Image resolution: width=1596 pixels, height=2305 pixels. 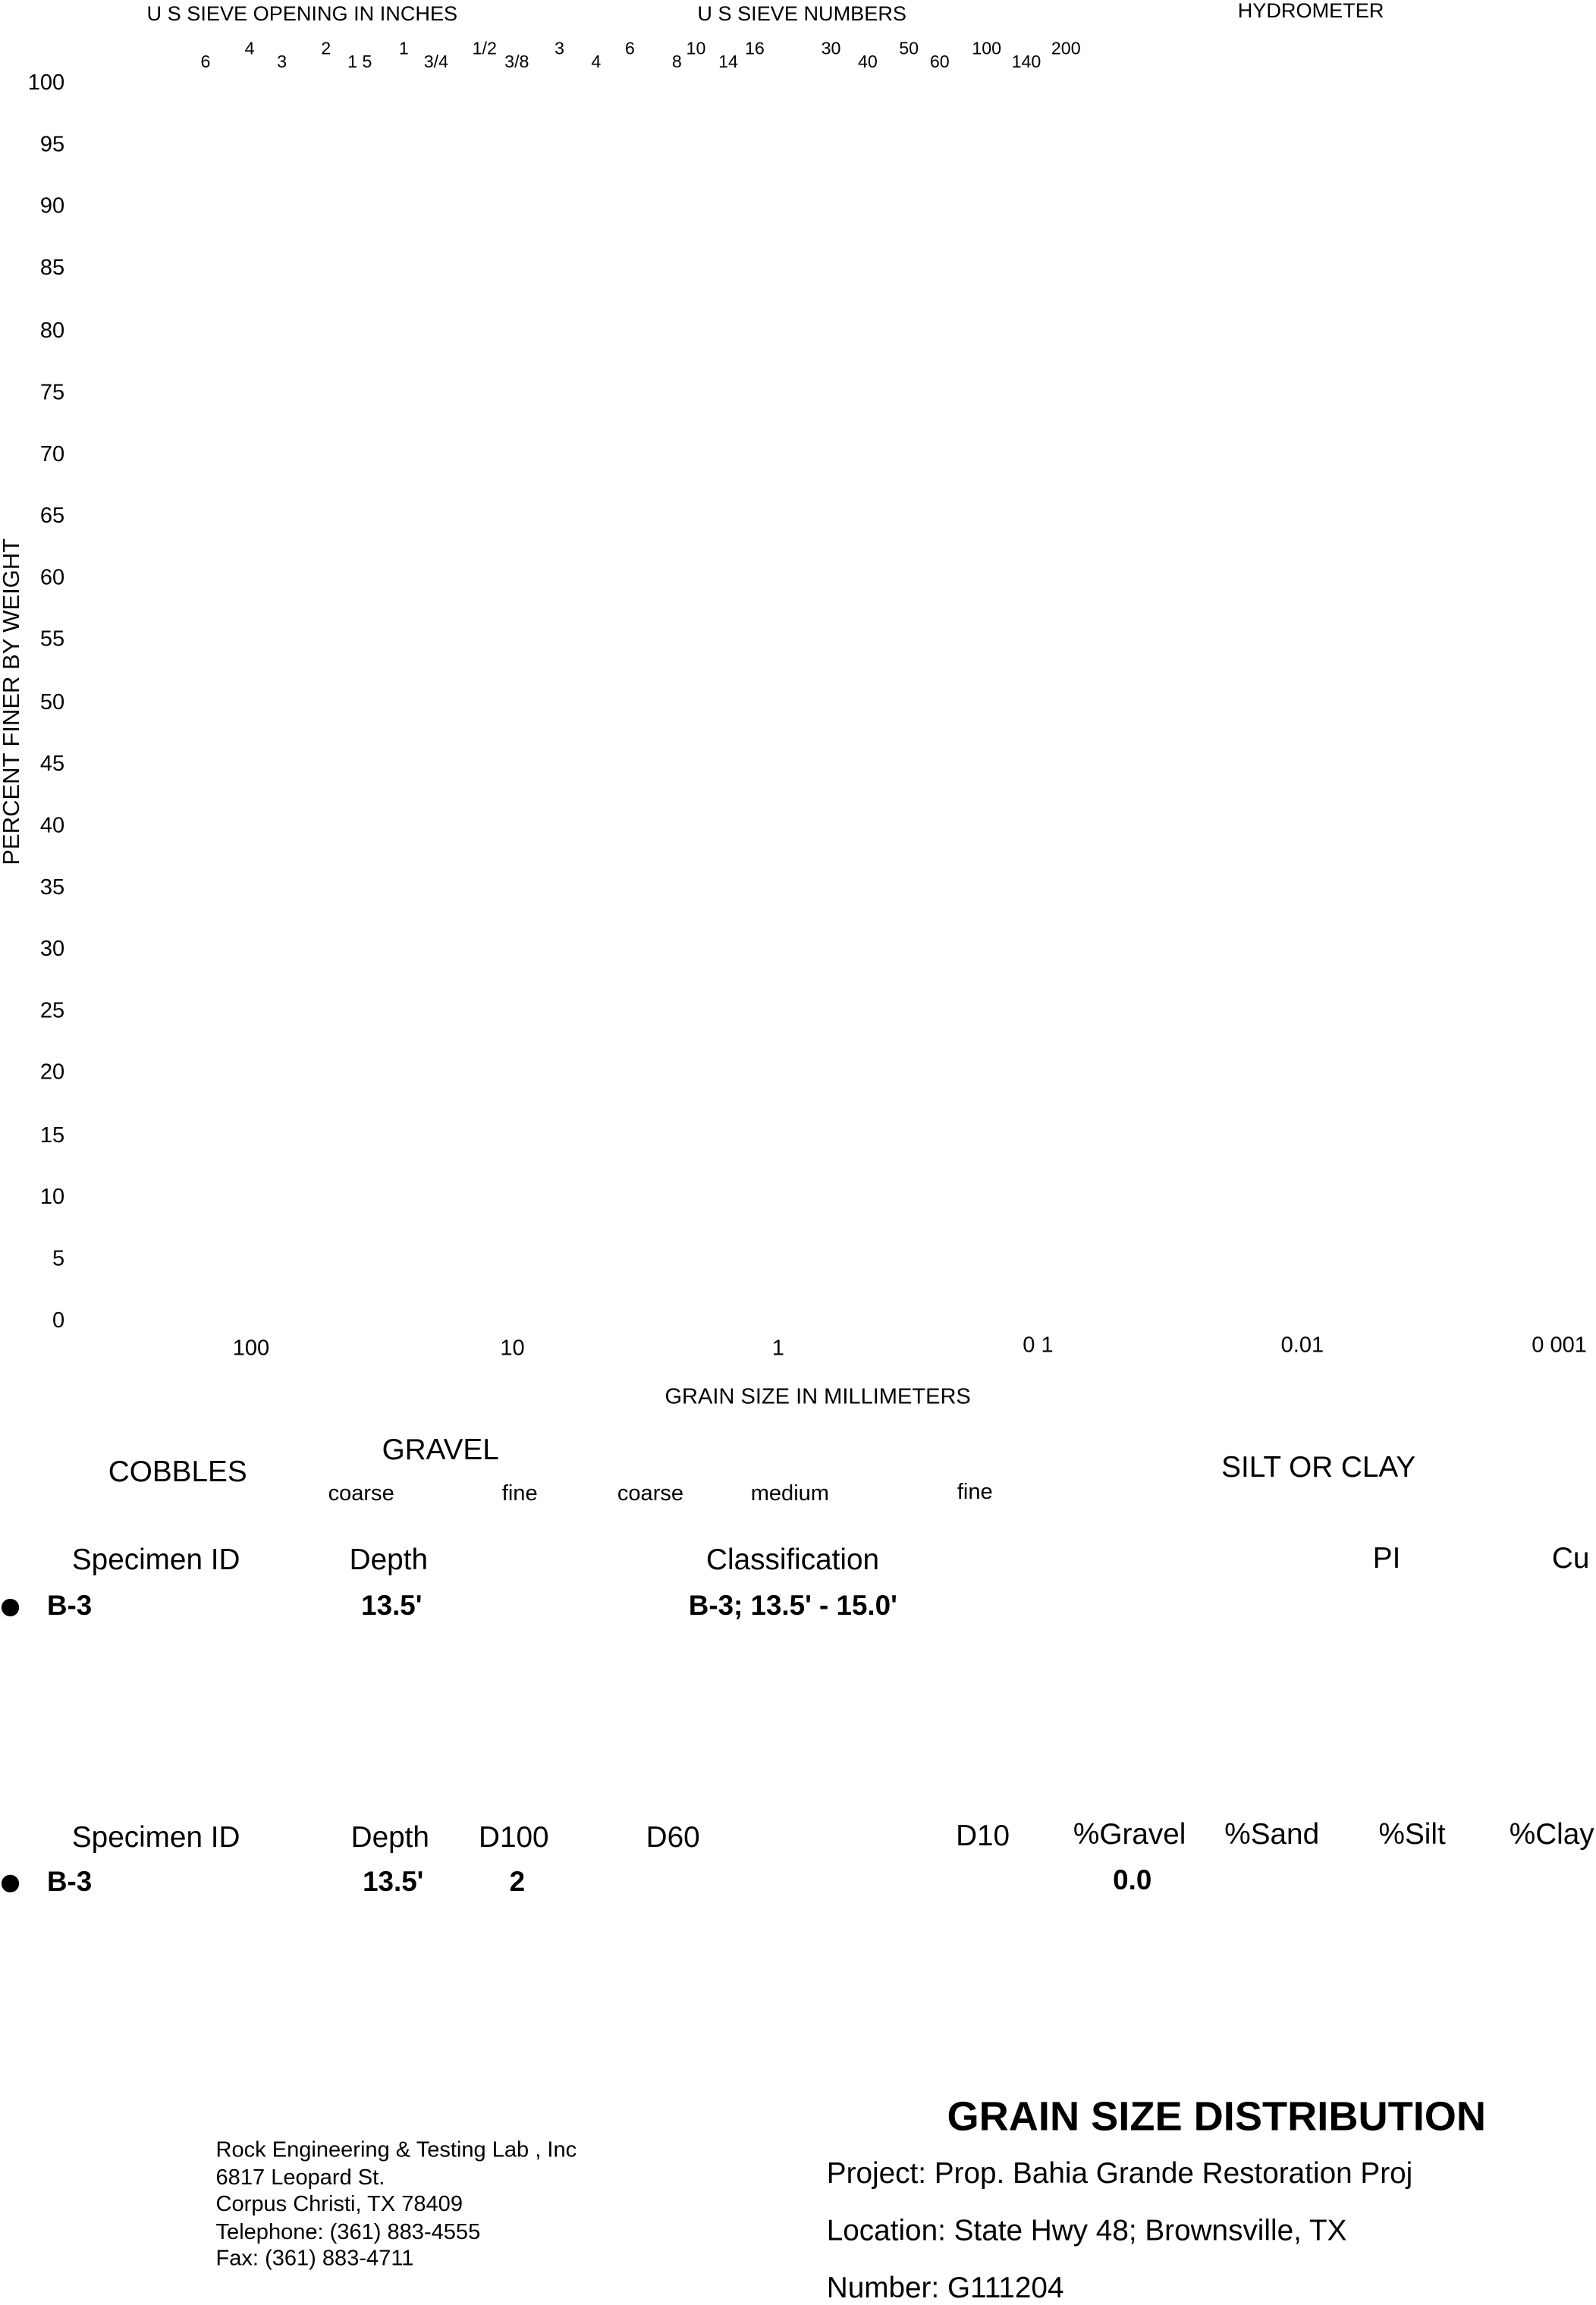 What do you see at coordinates (388, 1561) in the screenshot?
I see `t1-header-depth: Depth` at bounding box center [388, 1561].